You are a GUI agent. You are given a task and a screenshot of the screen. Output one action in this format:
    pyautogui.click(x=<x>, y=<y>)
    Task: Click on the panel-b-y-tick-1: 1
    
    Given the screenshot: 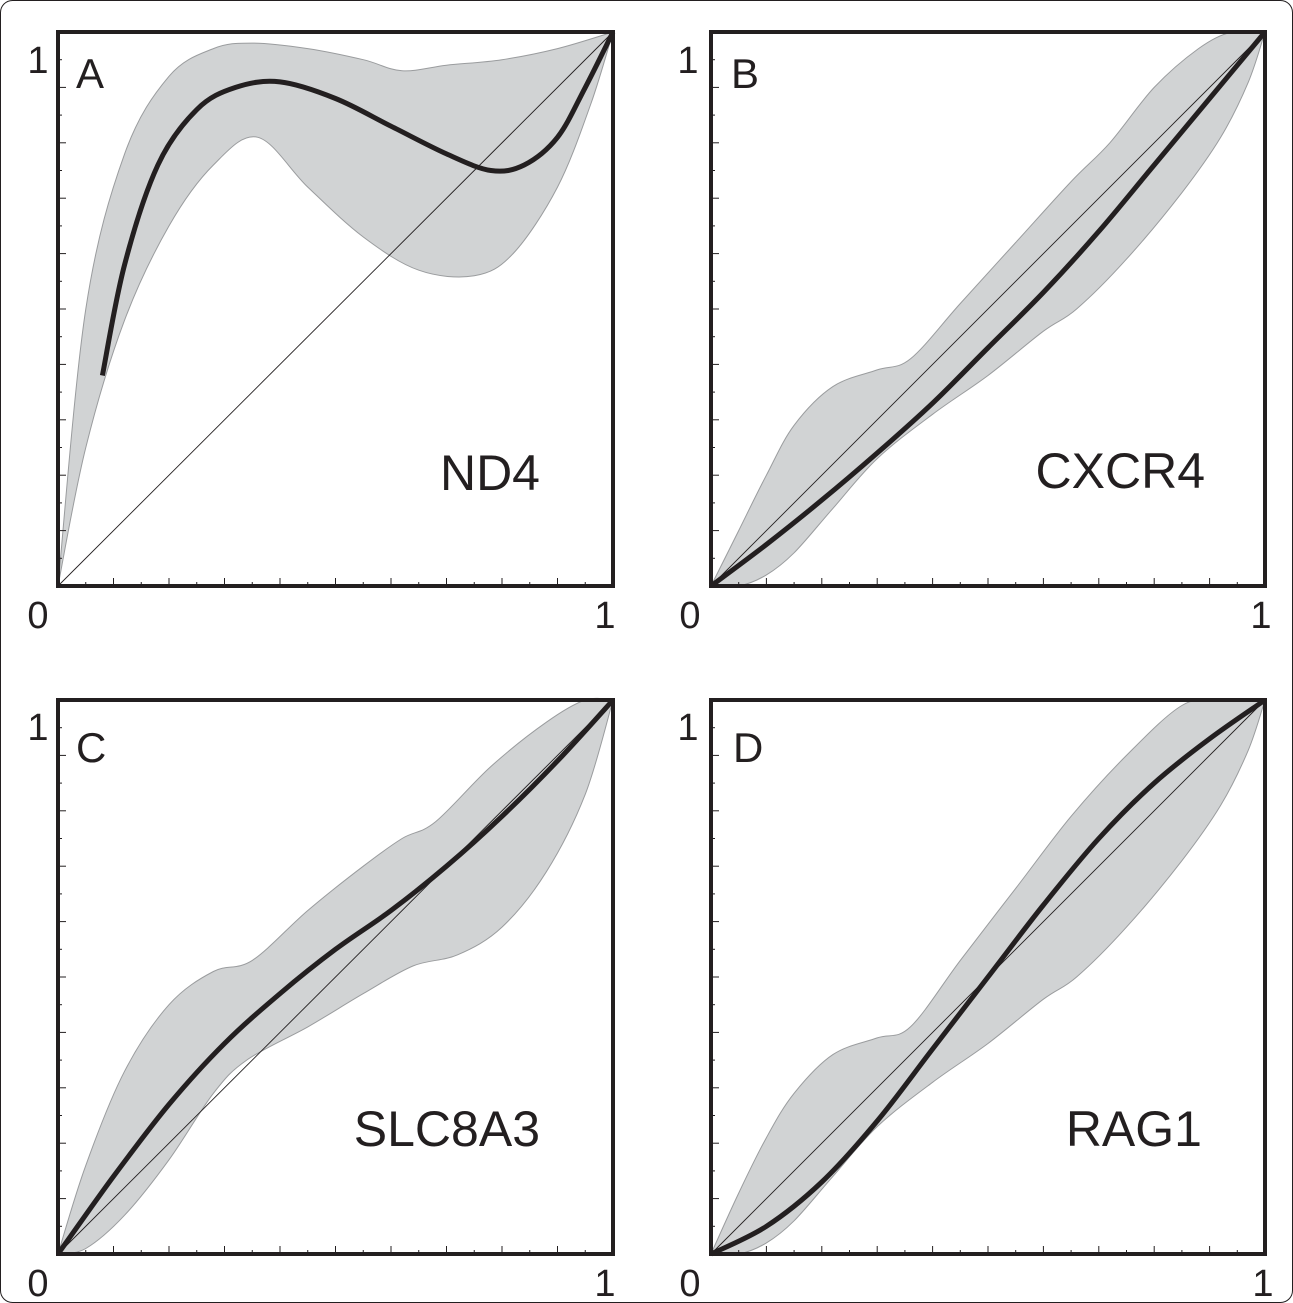 What is the action you would take?
    pyautogui.click(x=687, y=61)
    